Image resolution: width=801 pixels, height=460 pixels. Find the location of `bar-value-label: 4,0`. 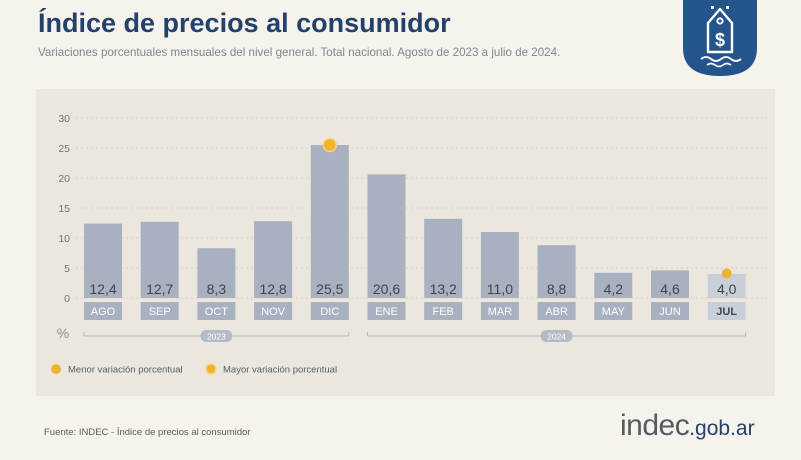

bar-value-label: 4,0 is located at coordinates (727, 289).